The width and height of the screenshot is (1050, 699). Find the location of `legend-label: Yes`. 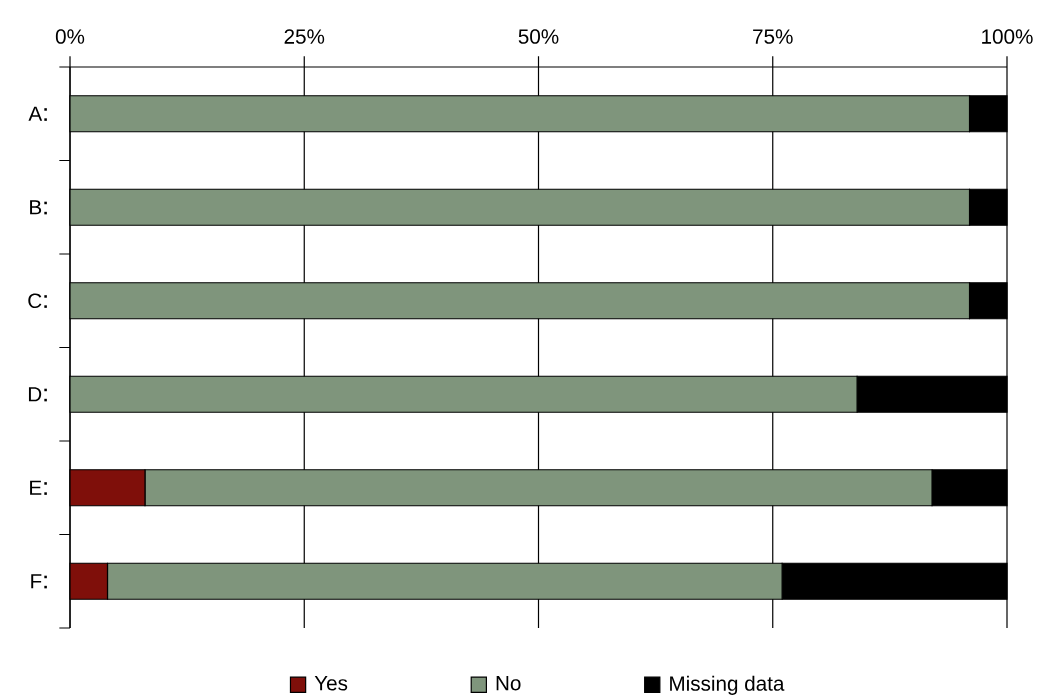

legend-label: Yes is located at coordinates (331, 683).